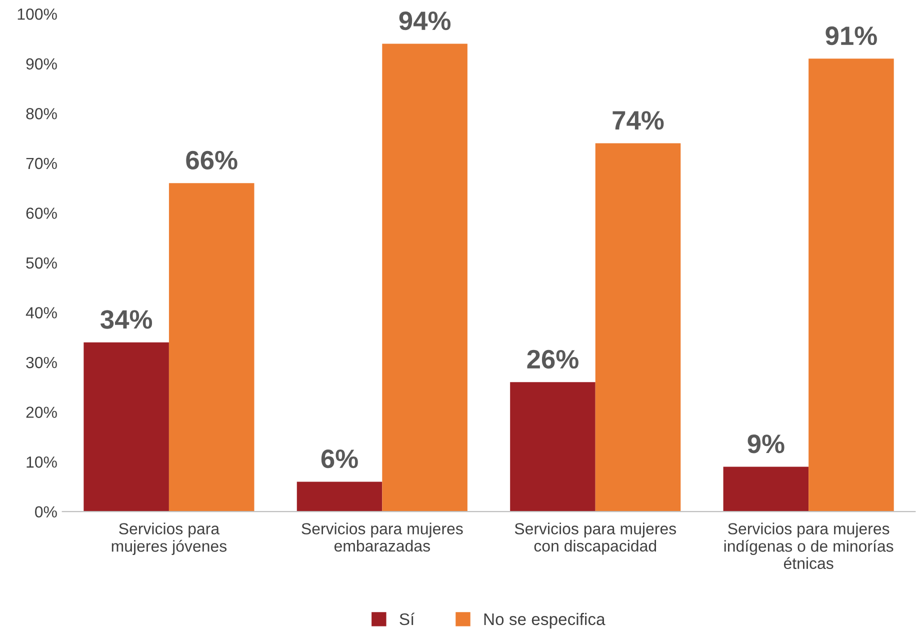  What do you see at coordinates (41, 263) in the screenshot?
I see `y-tick-label: 50%` at bounding box center [41, 263].